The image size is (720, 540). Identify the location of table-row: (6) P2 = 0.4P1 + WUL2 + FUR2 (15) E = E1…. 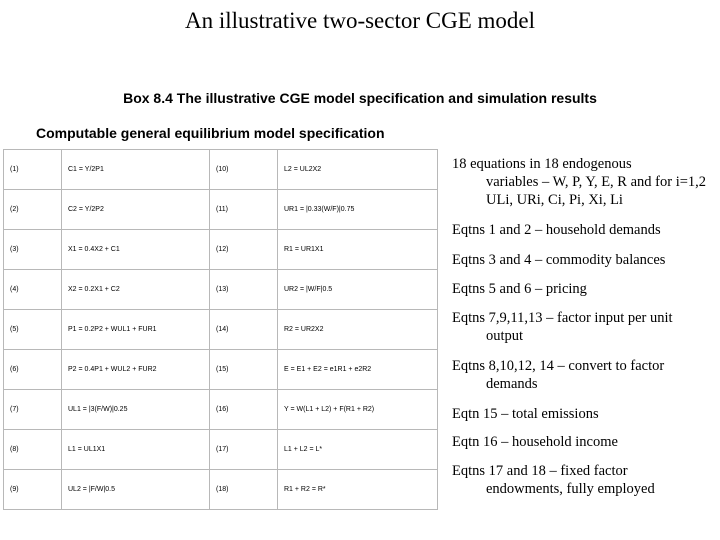
(220, 369).